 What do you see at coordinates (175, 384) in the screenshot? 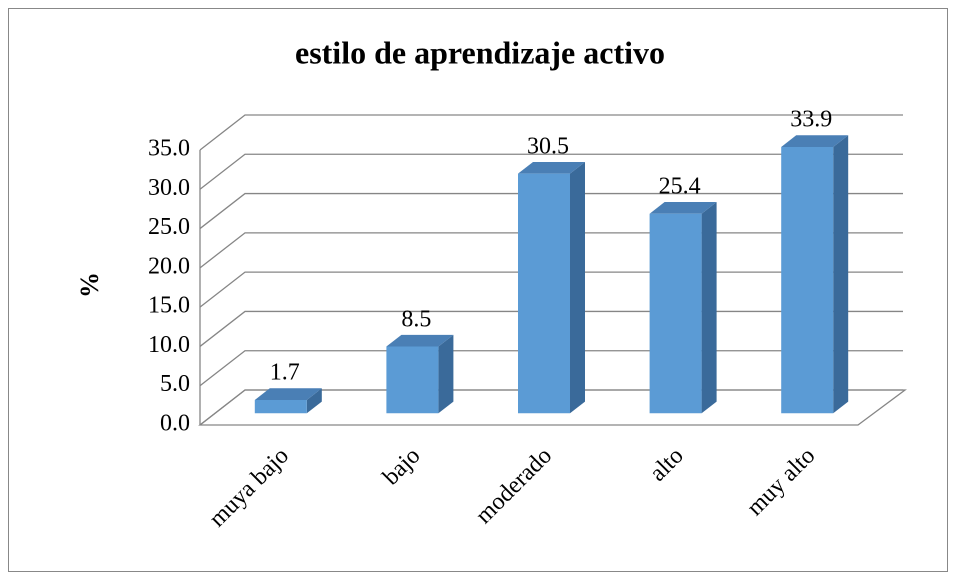
I see `y-tick-label: 5.0` at bounding box center [175, 384].